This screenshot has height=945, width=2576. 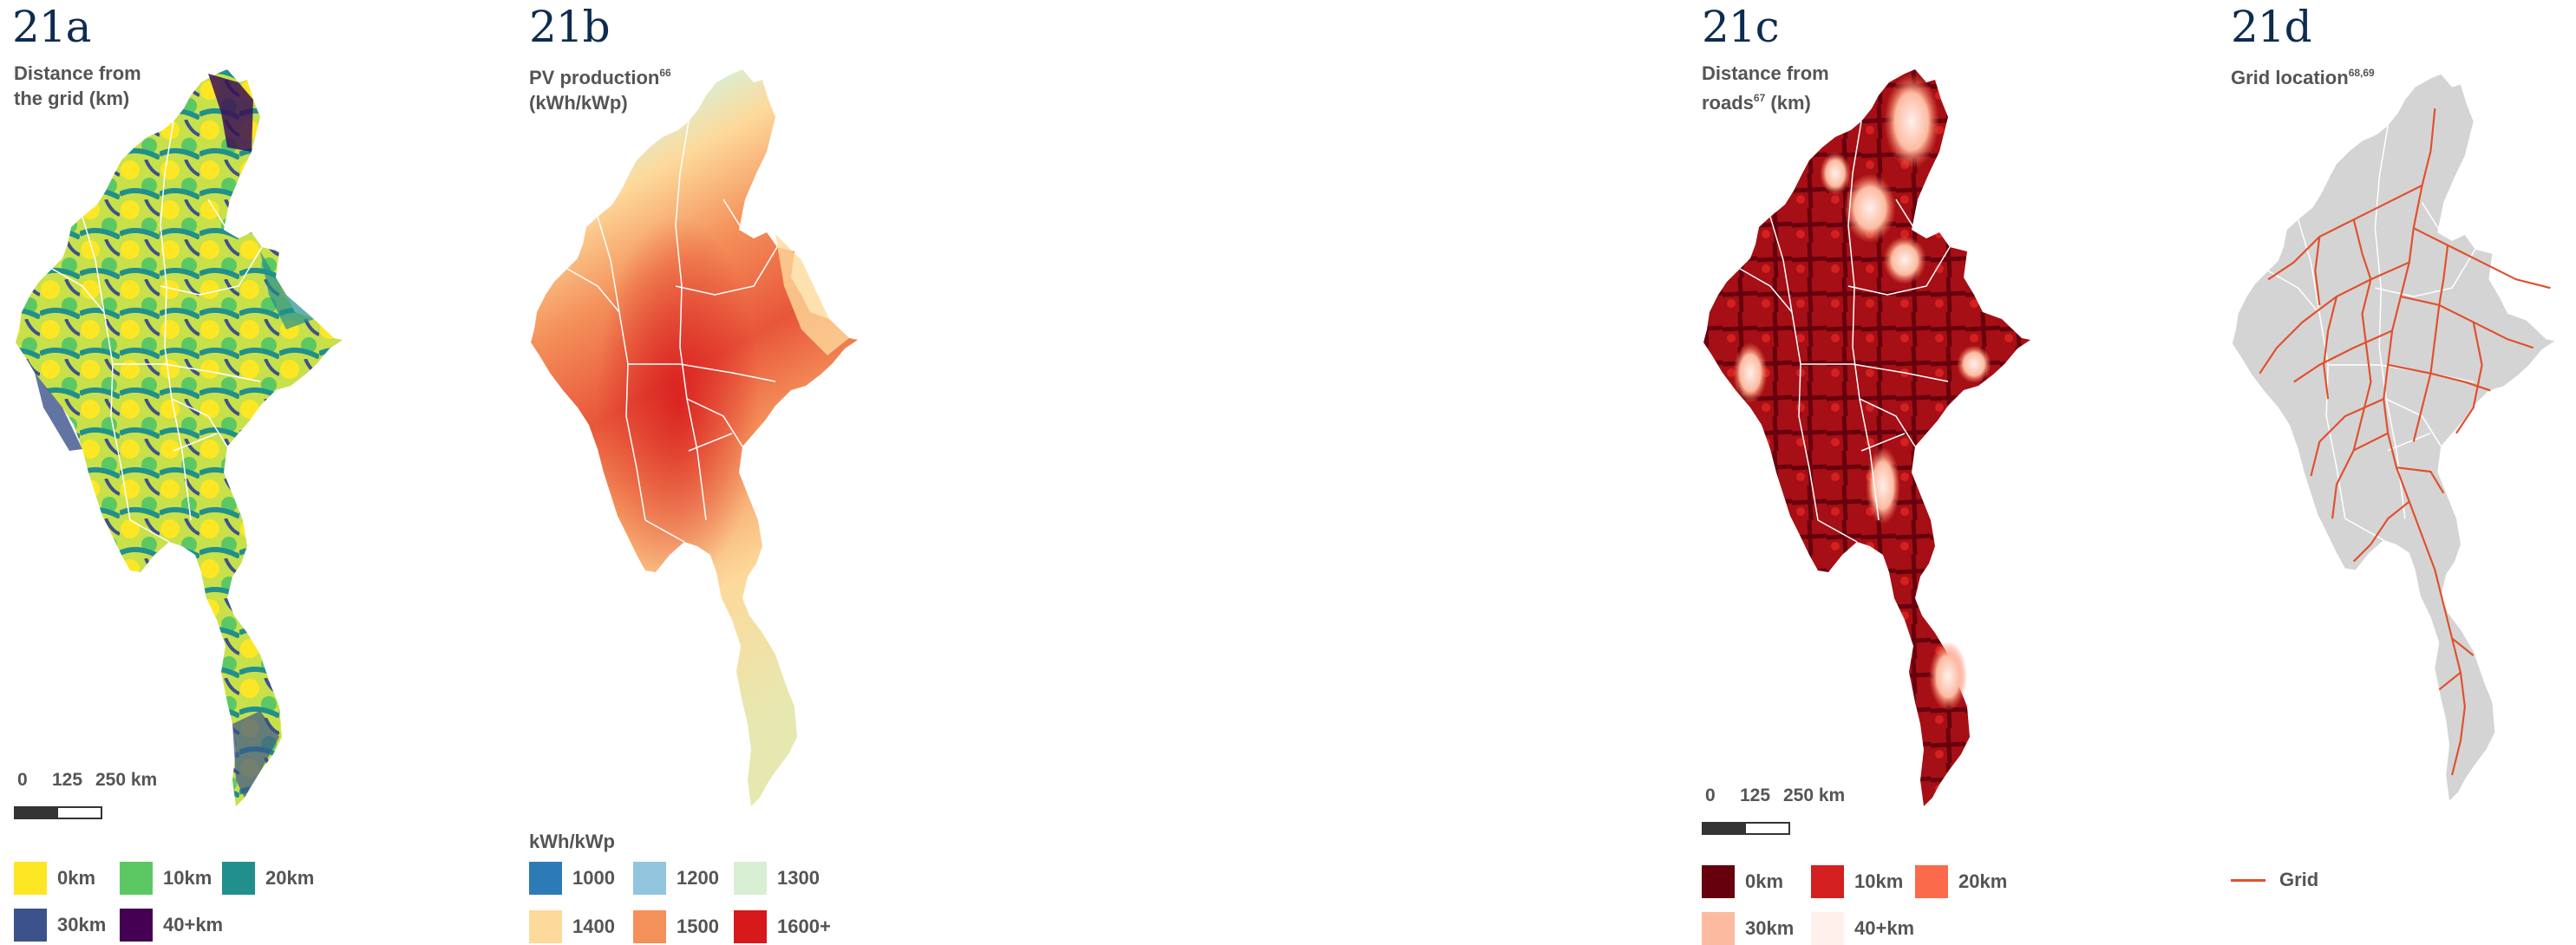 I want to click on panel-title: PV production66 (kWh/kWp), so click(x=600, y=91).